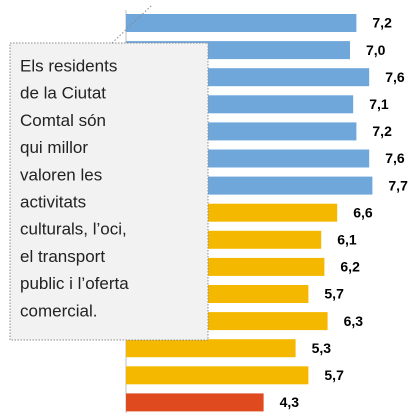  Describe the element at coordinates (73, 229) in the screenshot. I see `callout-text: culturals, l’oci,` at that location.